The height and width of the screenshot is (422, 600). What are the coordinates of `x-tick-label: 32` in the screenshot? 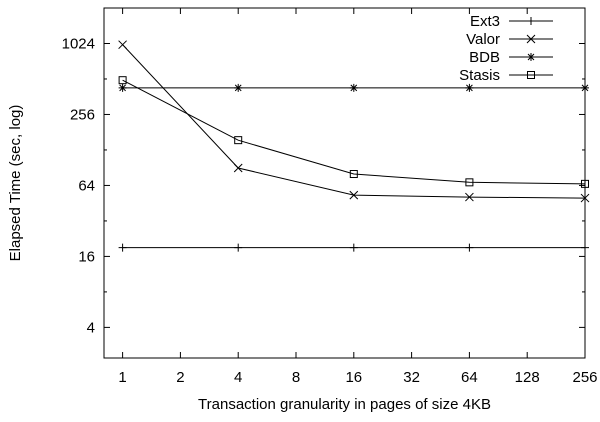 It's located at (411, 377).